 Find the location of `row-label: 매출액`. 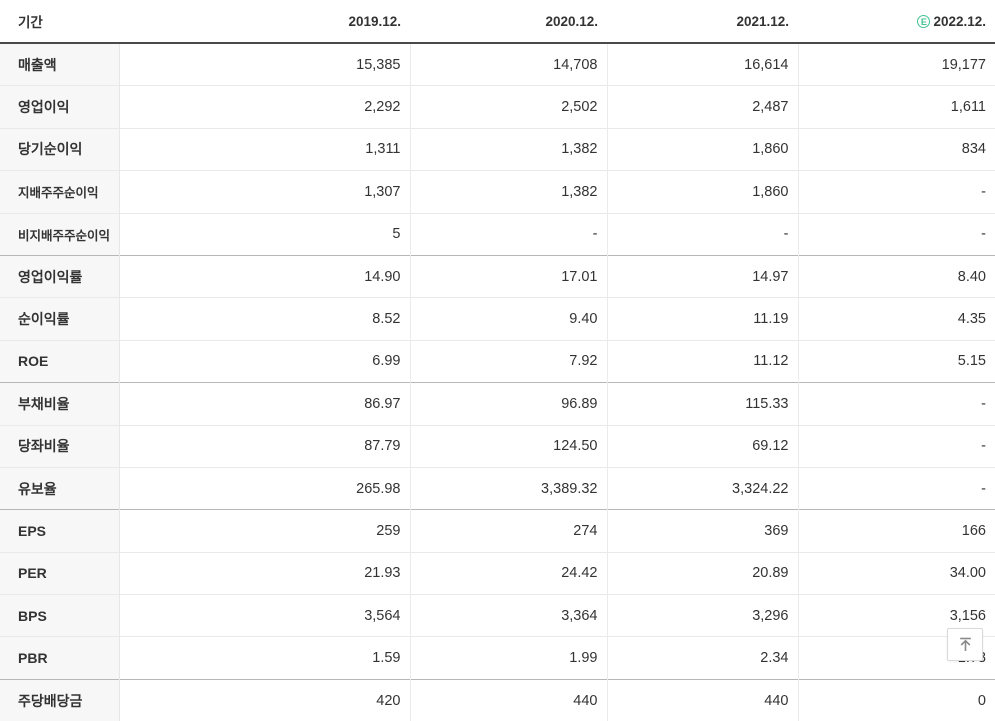

row-label: 매출액 is located at coordinates (60, 64).